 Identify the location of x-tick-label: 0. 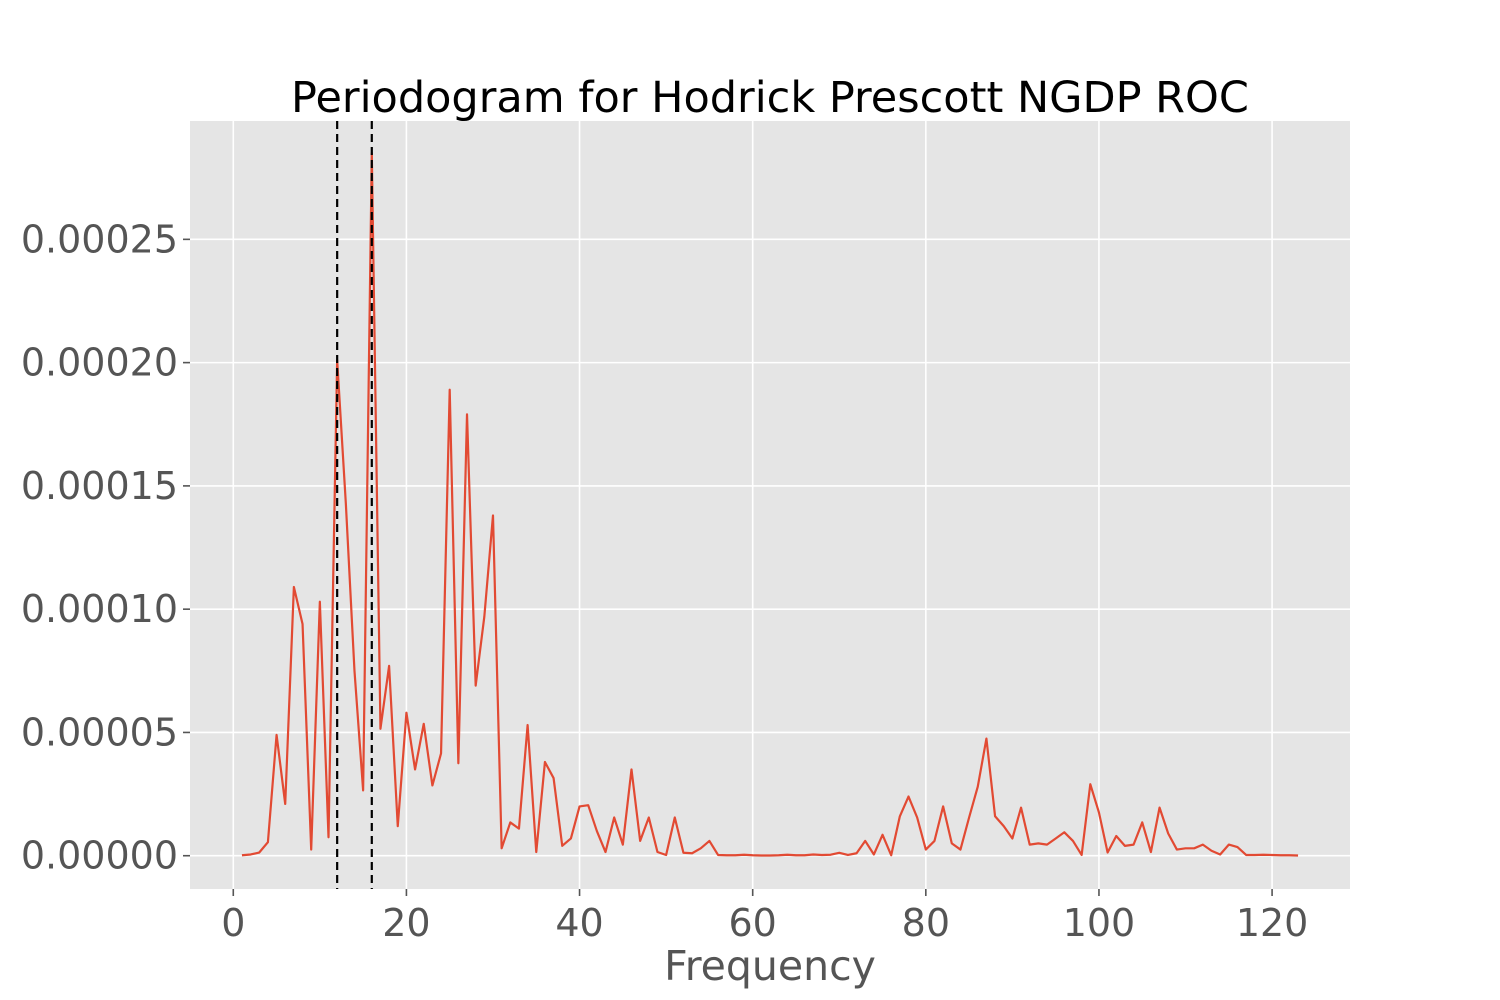
(233, 923).